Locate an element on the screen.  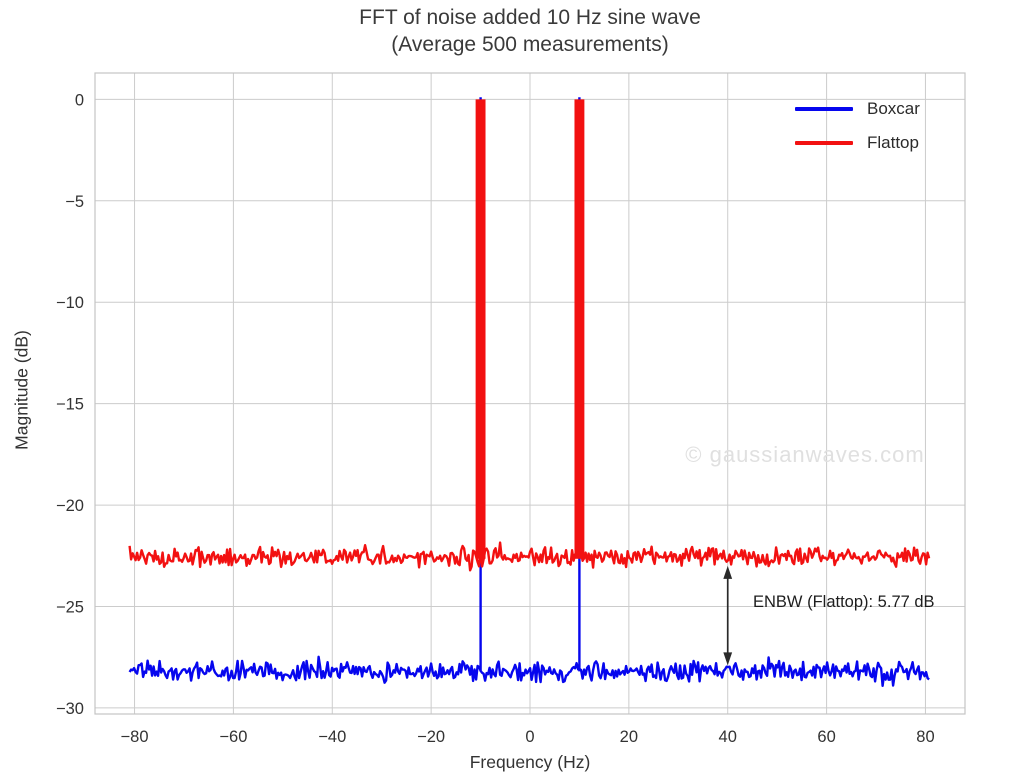
y-tick-label: −30 is located at coordinates (70, 709).